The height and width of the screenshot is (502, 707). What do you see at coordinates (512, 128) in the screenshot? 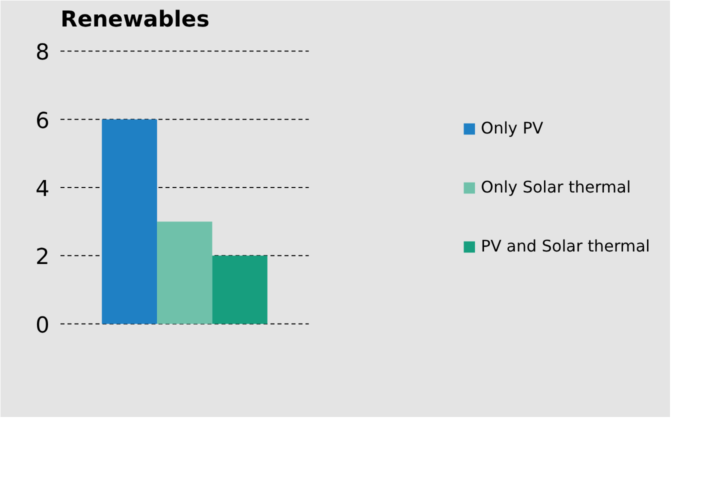
I see `legend-label: Only PV` at bounding box center [512, 128].